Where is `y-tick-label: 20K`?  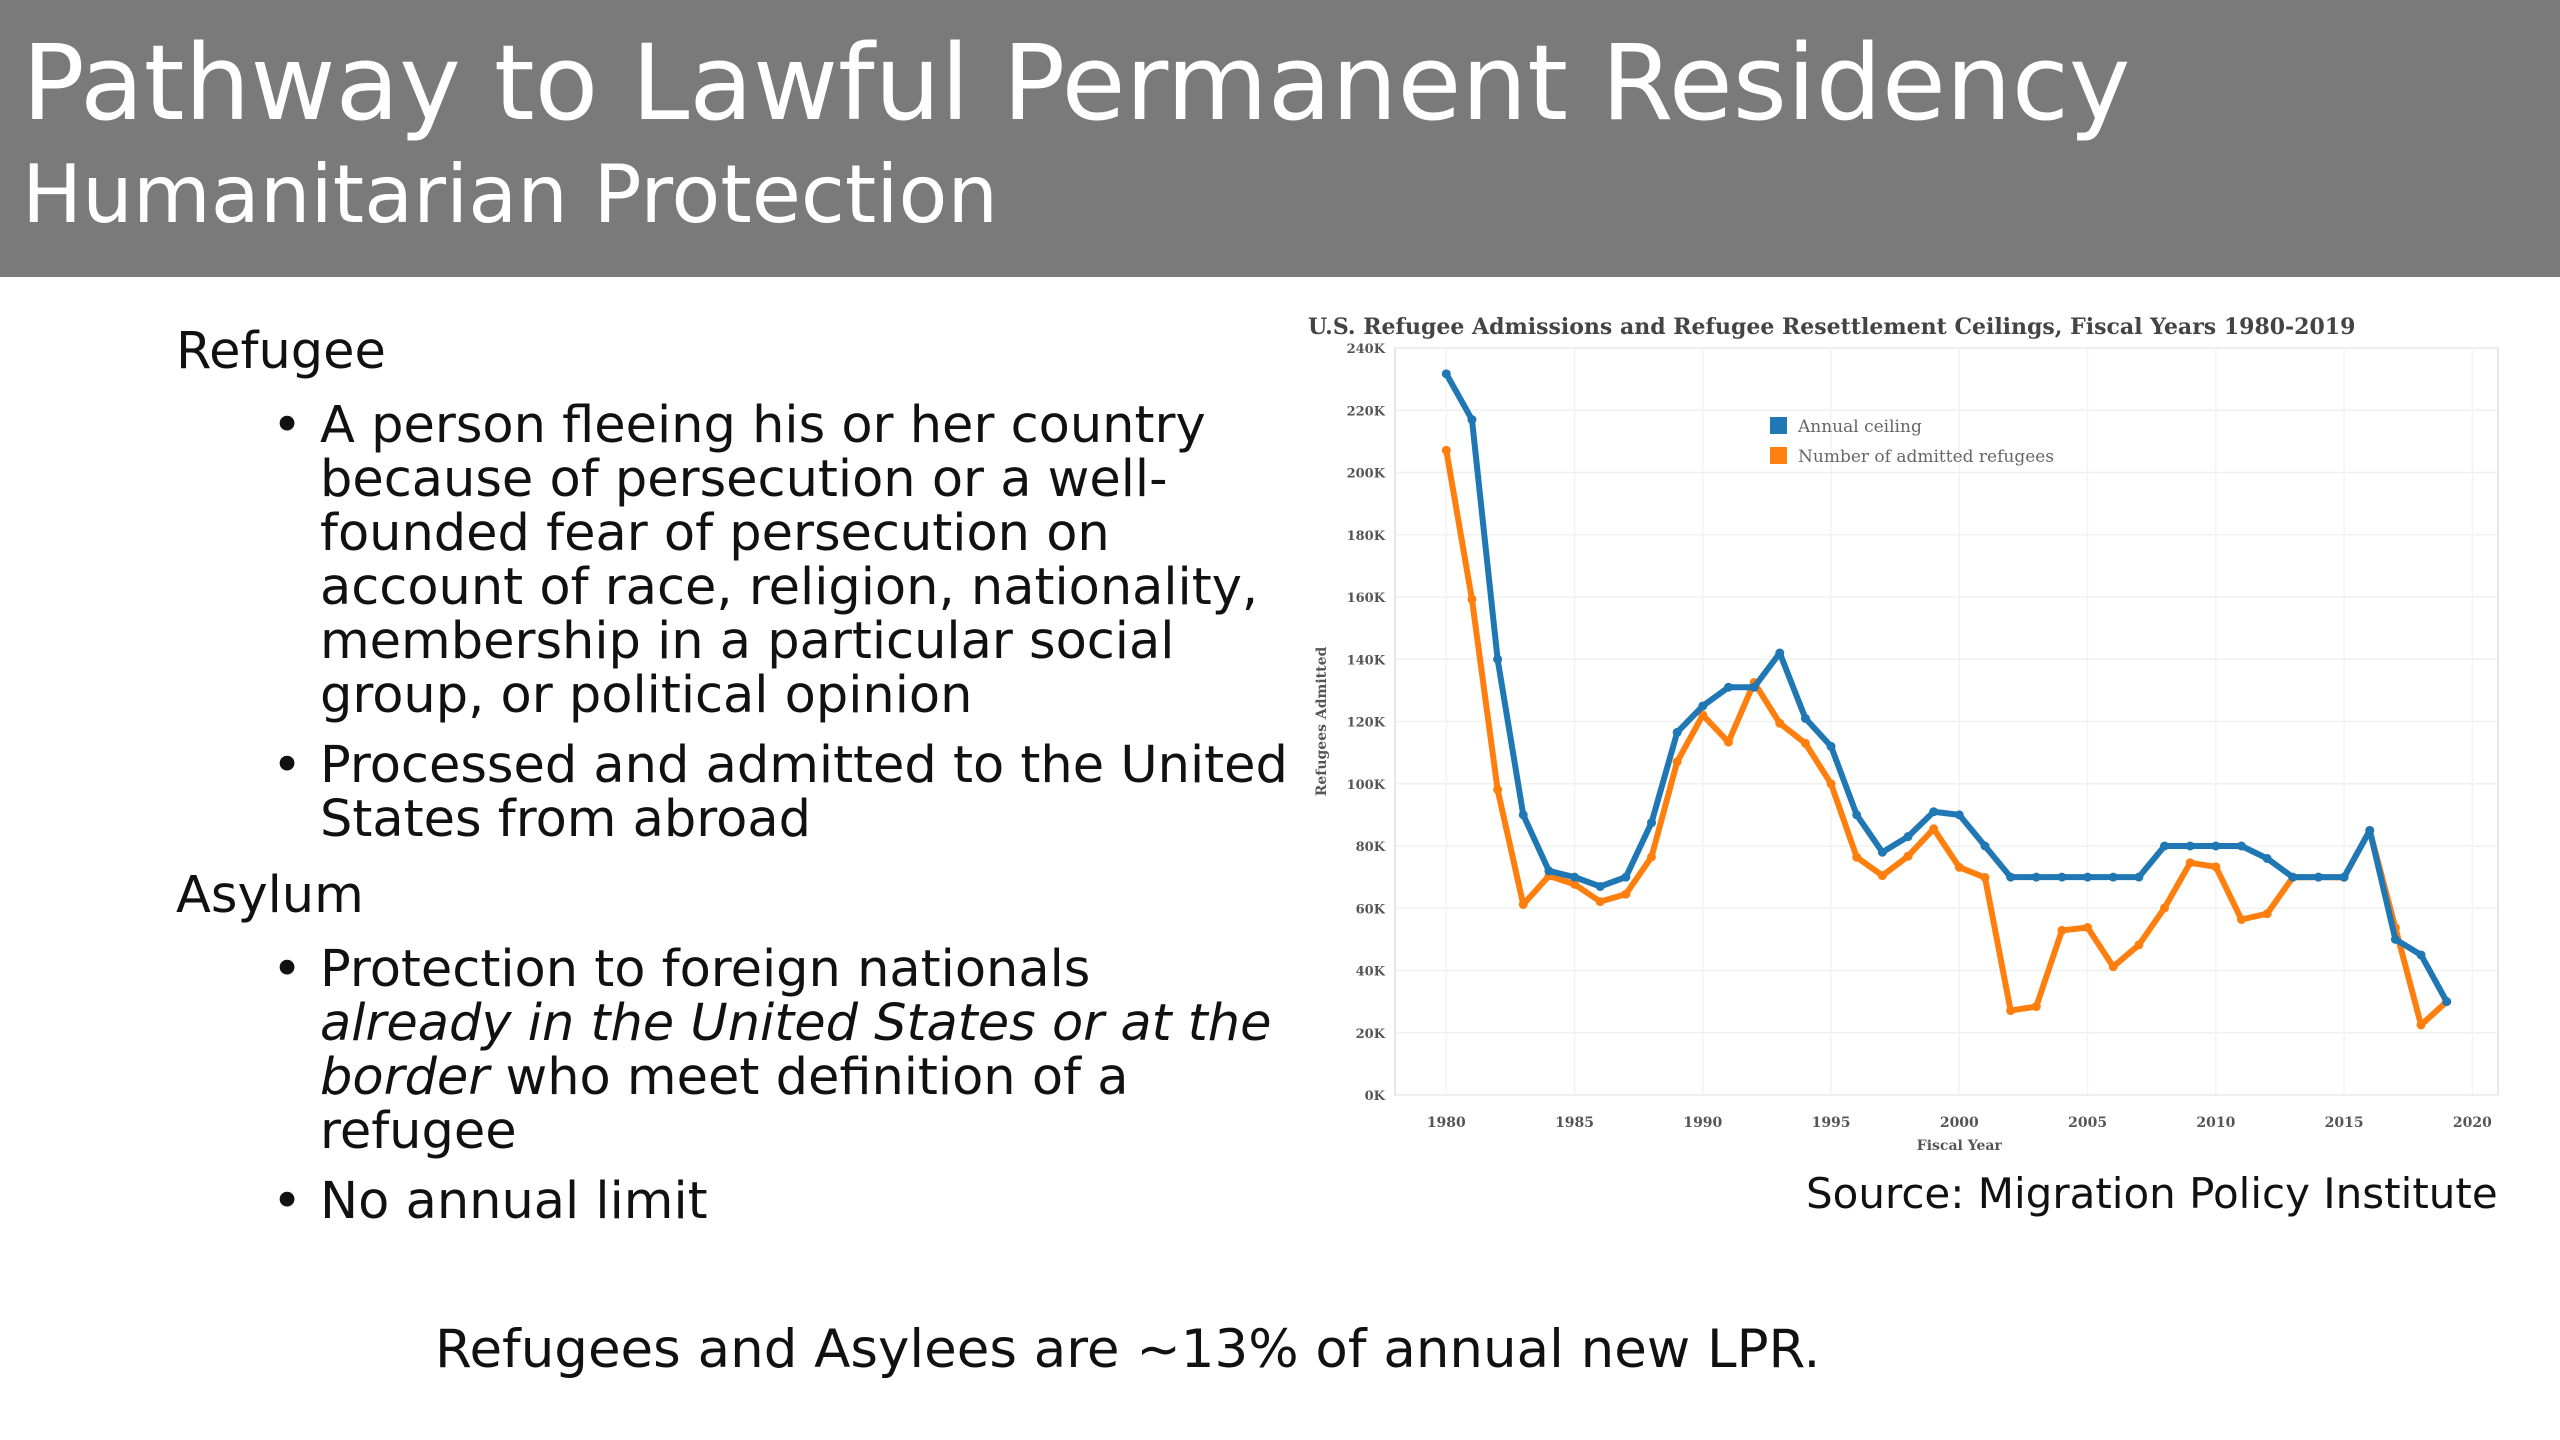
y-tick-label: 20K is located at coordinates (1371, 1034).